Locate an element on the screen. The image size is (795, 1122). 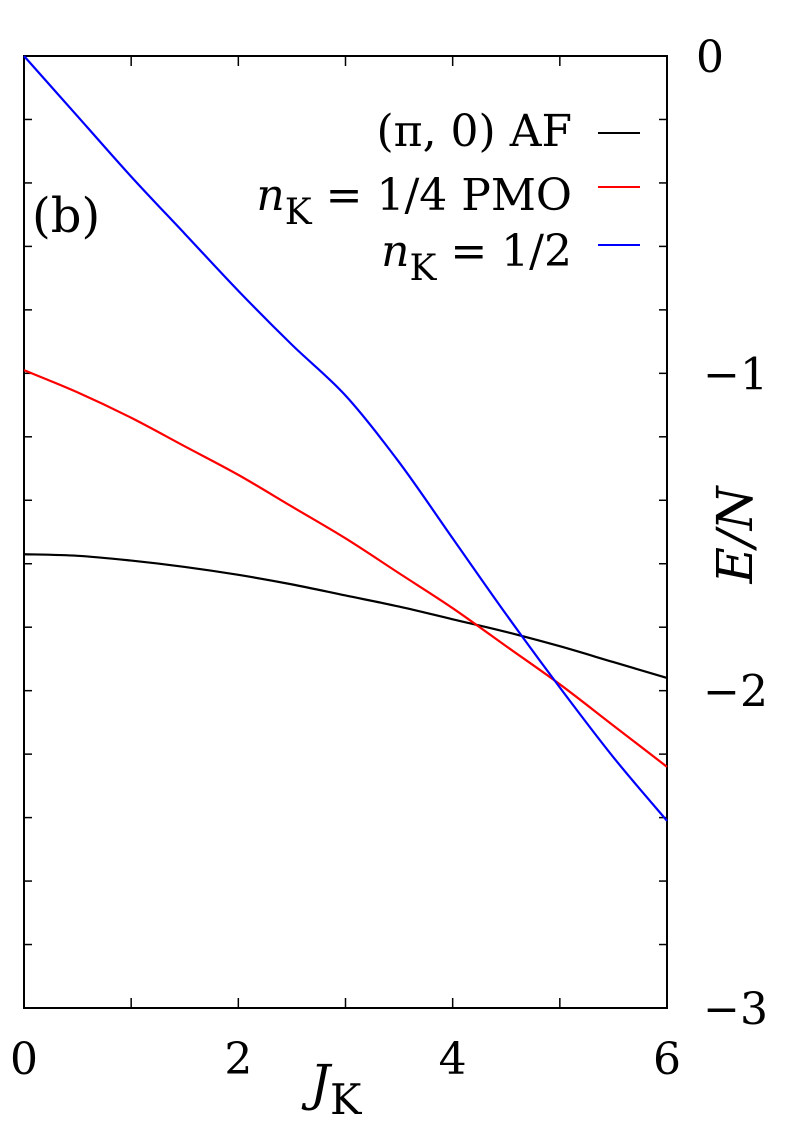
y-tick-labels: 0 −1 −2 −3 is located at coordinates (732, 533).